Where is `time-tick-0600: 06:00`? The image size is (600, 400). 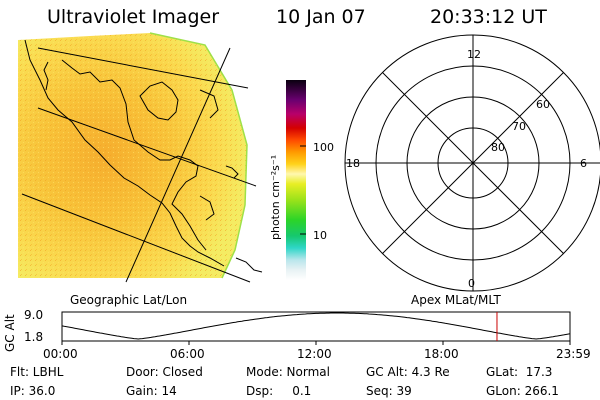 time-tick-0600: 06:00 is located at coordinates (187, 354).